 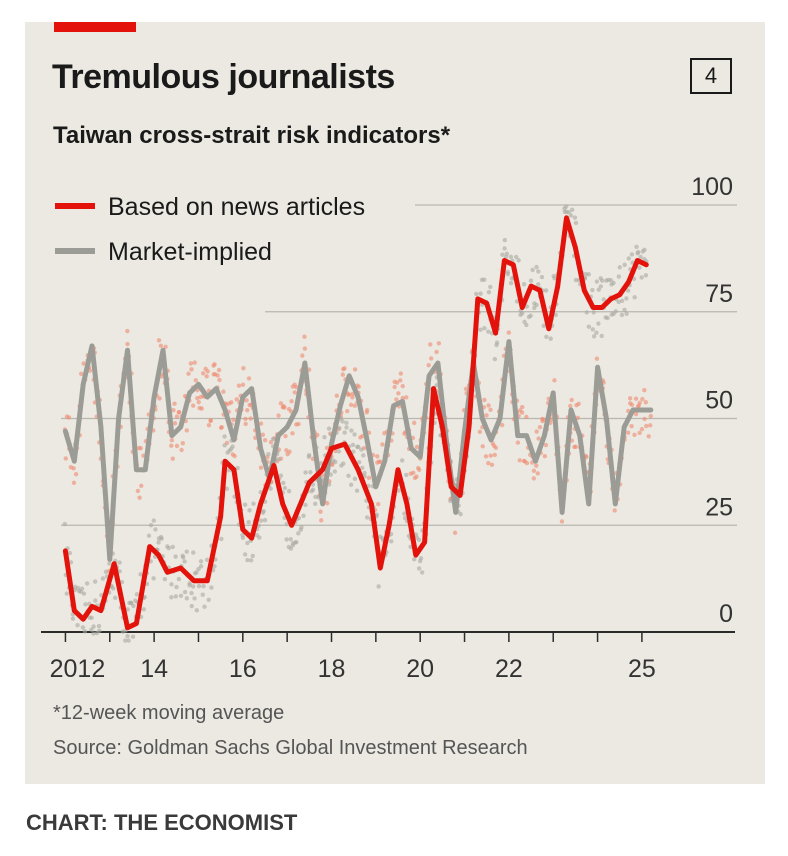 What do you see at coordinates (332, 669) in the screenshot?
I see `x-tick-label: 18` at bounding box center [332, 669].